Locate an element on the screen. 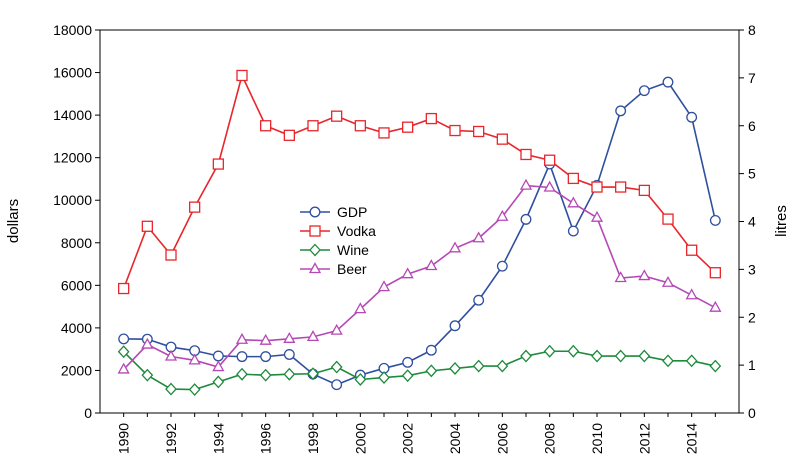 The image size is (800, 471). legend-beer-marker is located at coordinates (315, 268).